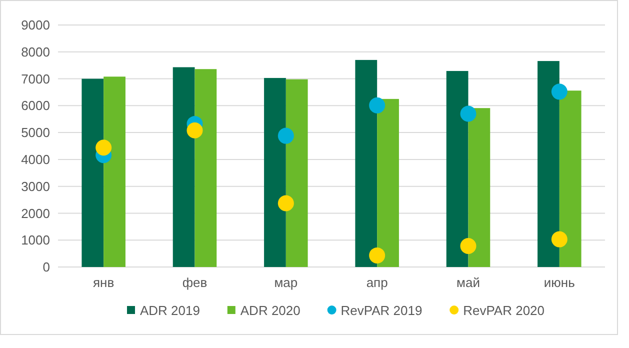 This screenshot has height=348, width=629. Describe the element at coordinates (270, 310) in the screenshot. I see `legend-label: ADR 2020` at that location.